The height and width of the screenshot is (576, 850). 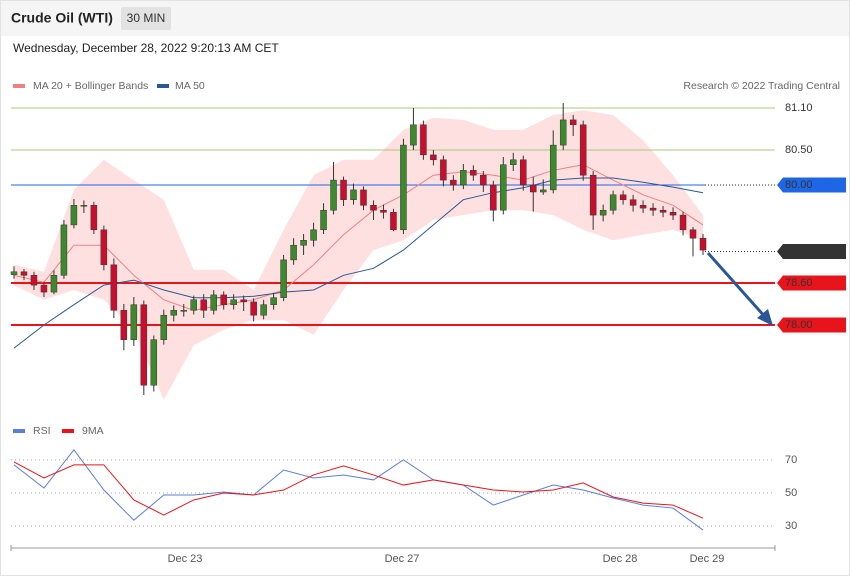 What do you see at coordinates (799, 150) in the screenshot?
I see `level-label: 80.50` at bounding box center [799, 150].